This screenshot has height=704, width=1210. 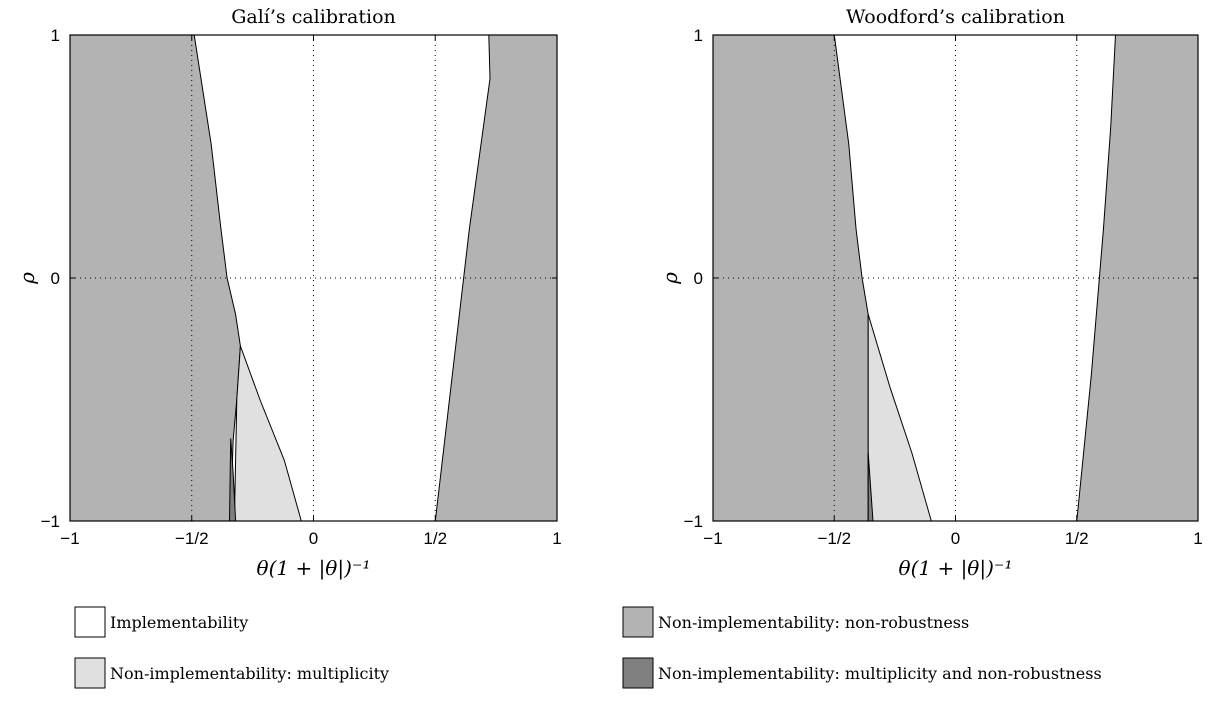 I want to click on legend-item-non-robustness: Non-implementability: non-robustness, so click(x=795, y=622).